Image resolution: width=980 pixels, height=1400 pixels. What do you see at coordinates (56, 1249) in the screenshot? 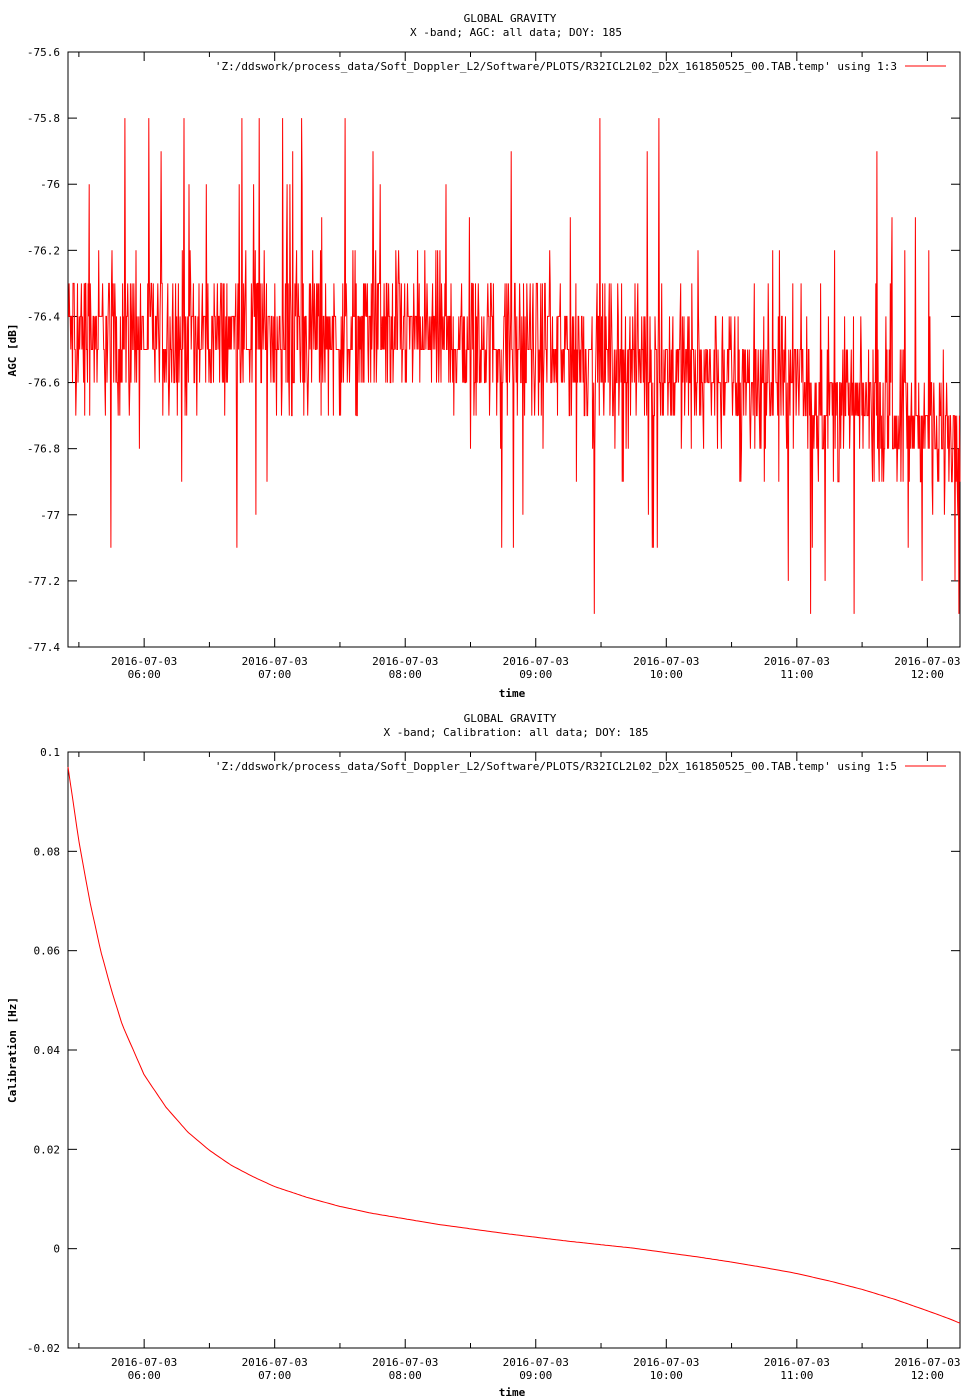
I see `y-tick-label: 0` at bounding box center [56, 1249].